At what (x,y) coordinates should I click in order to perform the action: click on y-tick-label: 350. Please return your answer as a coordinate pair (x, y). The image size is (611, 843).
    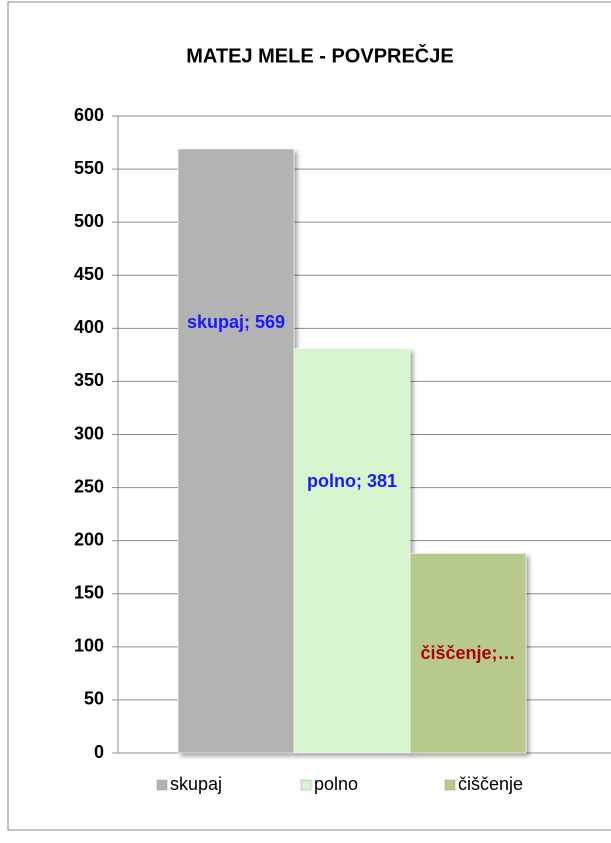
    Looking at the image, I should click on (89, 380).